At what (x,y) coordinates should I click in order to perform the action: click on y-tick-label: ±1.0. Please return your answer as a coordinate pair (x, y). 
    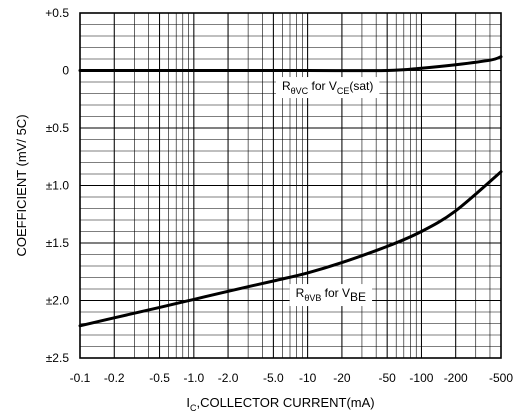
    Looking at the image, I should click on (58, 186).